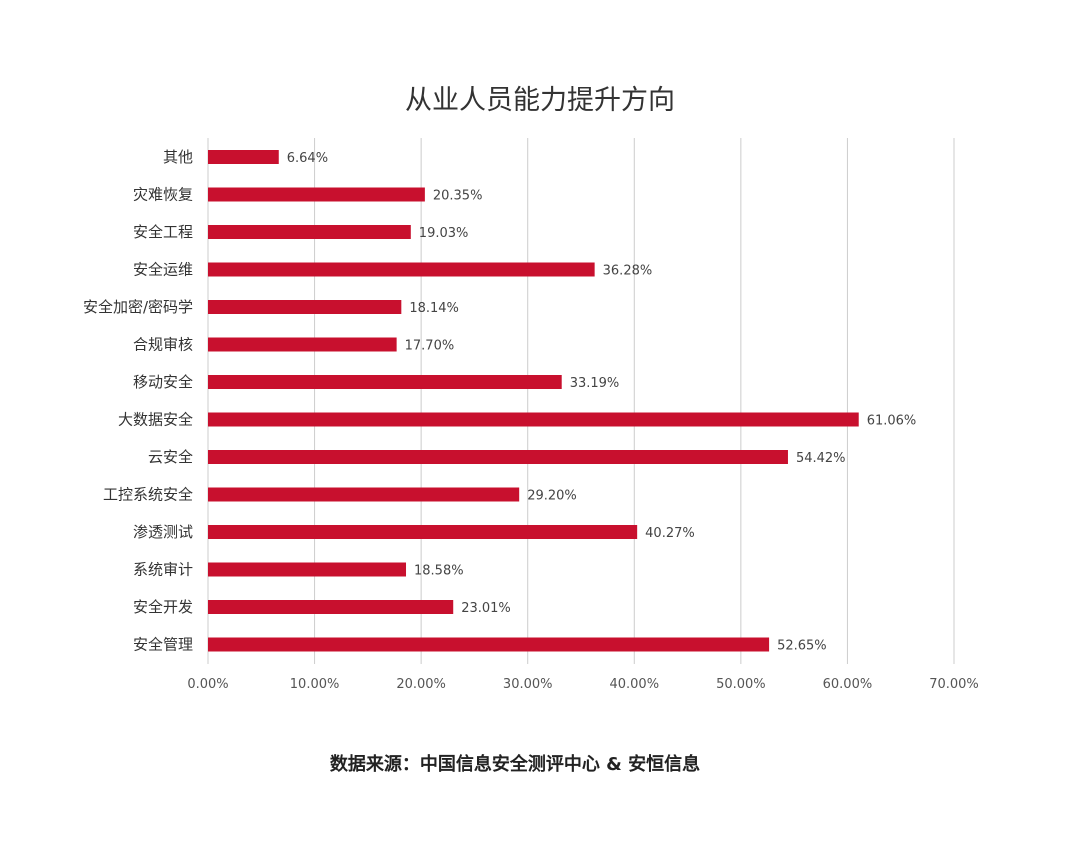 The image size is (1080, 843). I want to click on value-label: 36.28%, so click(628, 271).